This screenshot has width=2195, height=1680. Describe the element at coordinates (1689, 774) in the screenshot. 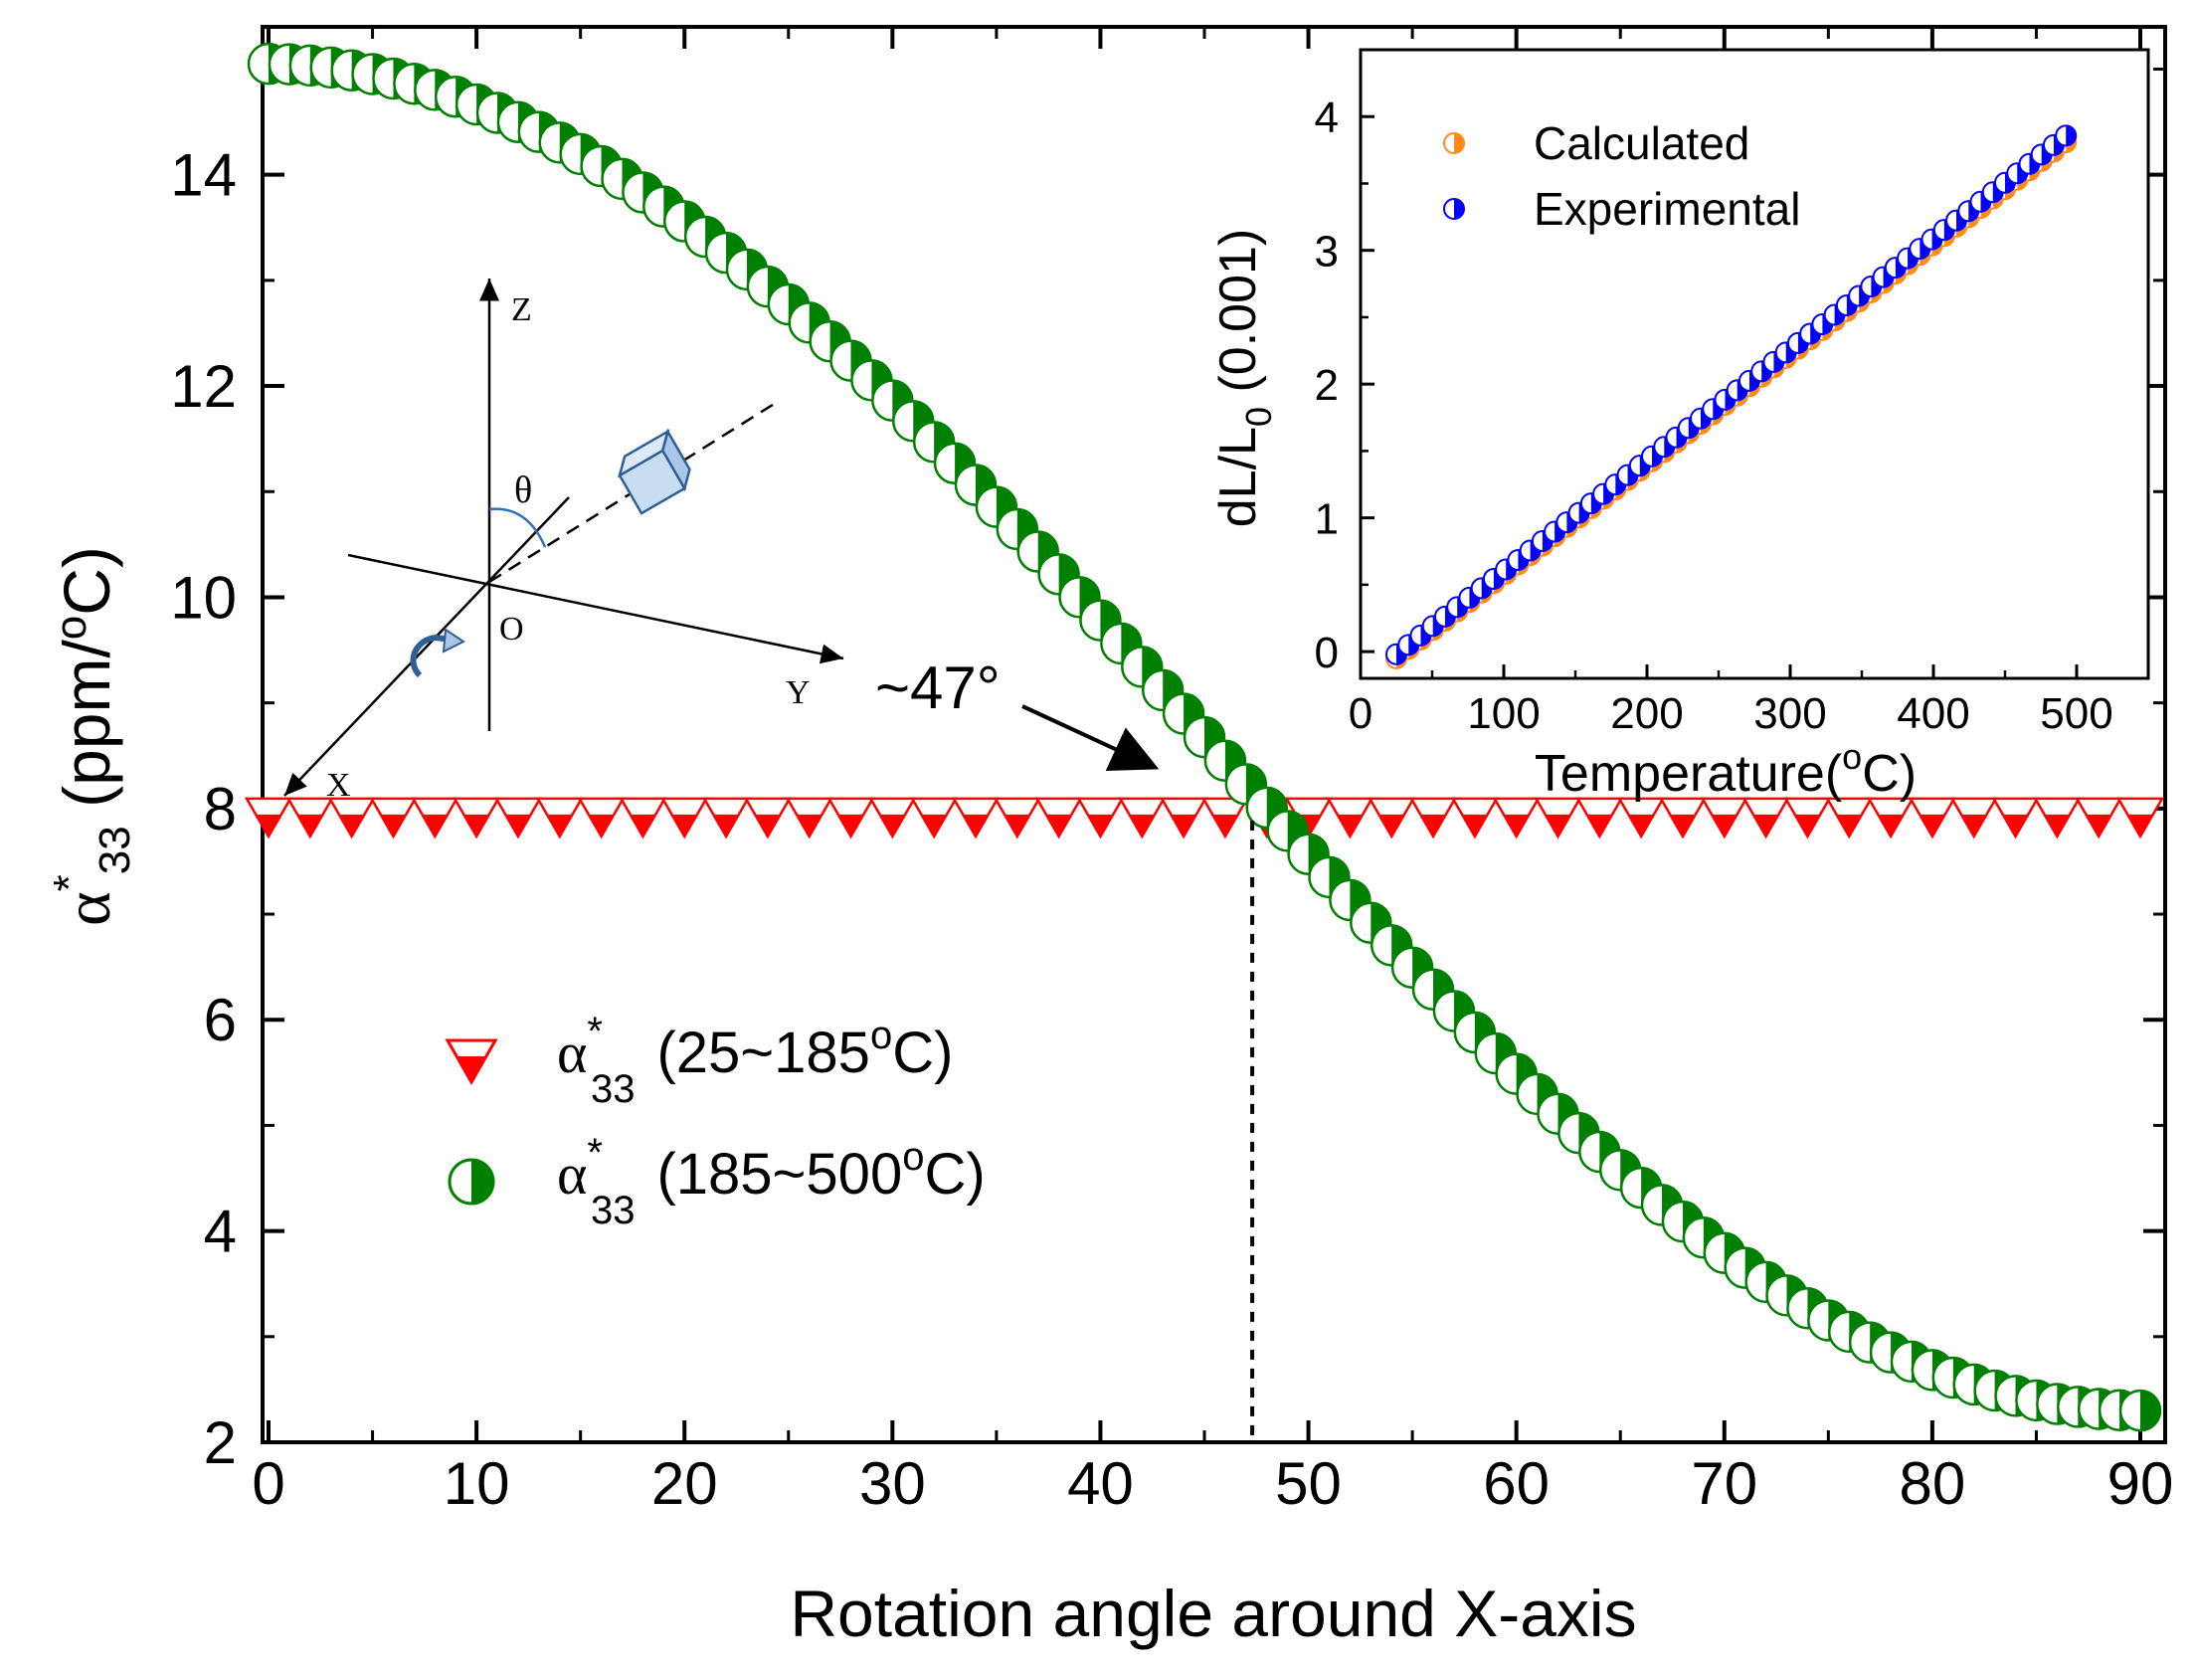

I see `inset-x-title-text: Temperature(` at that location.